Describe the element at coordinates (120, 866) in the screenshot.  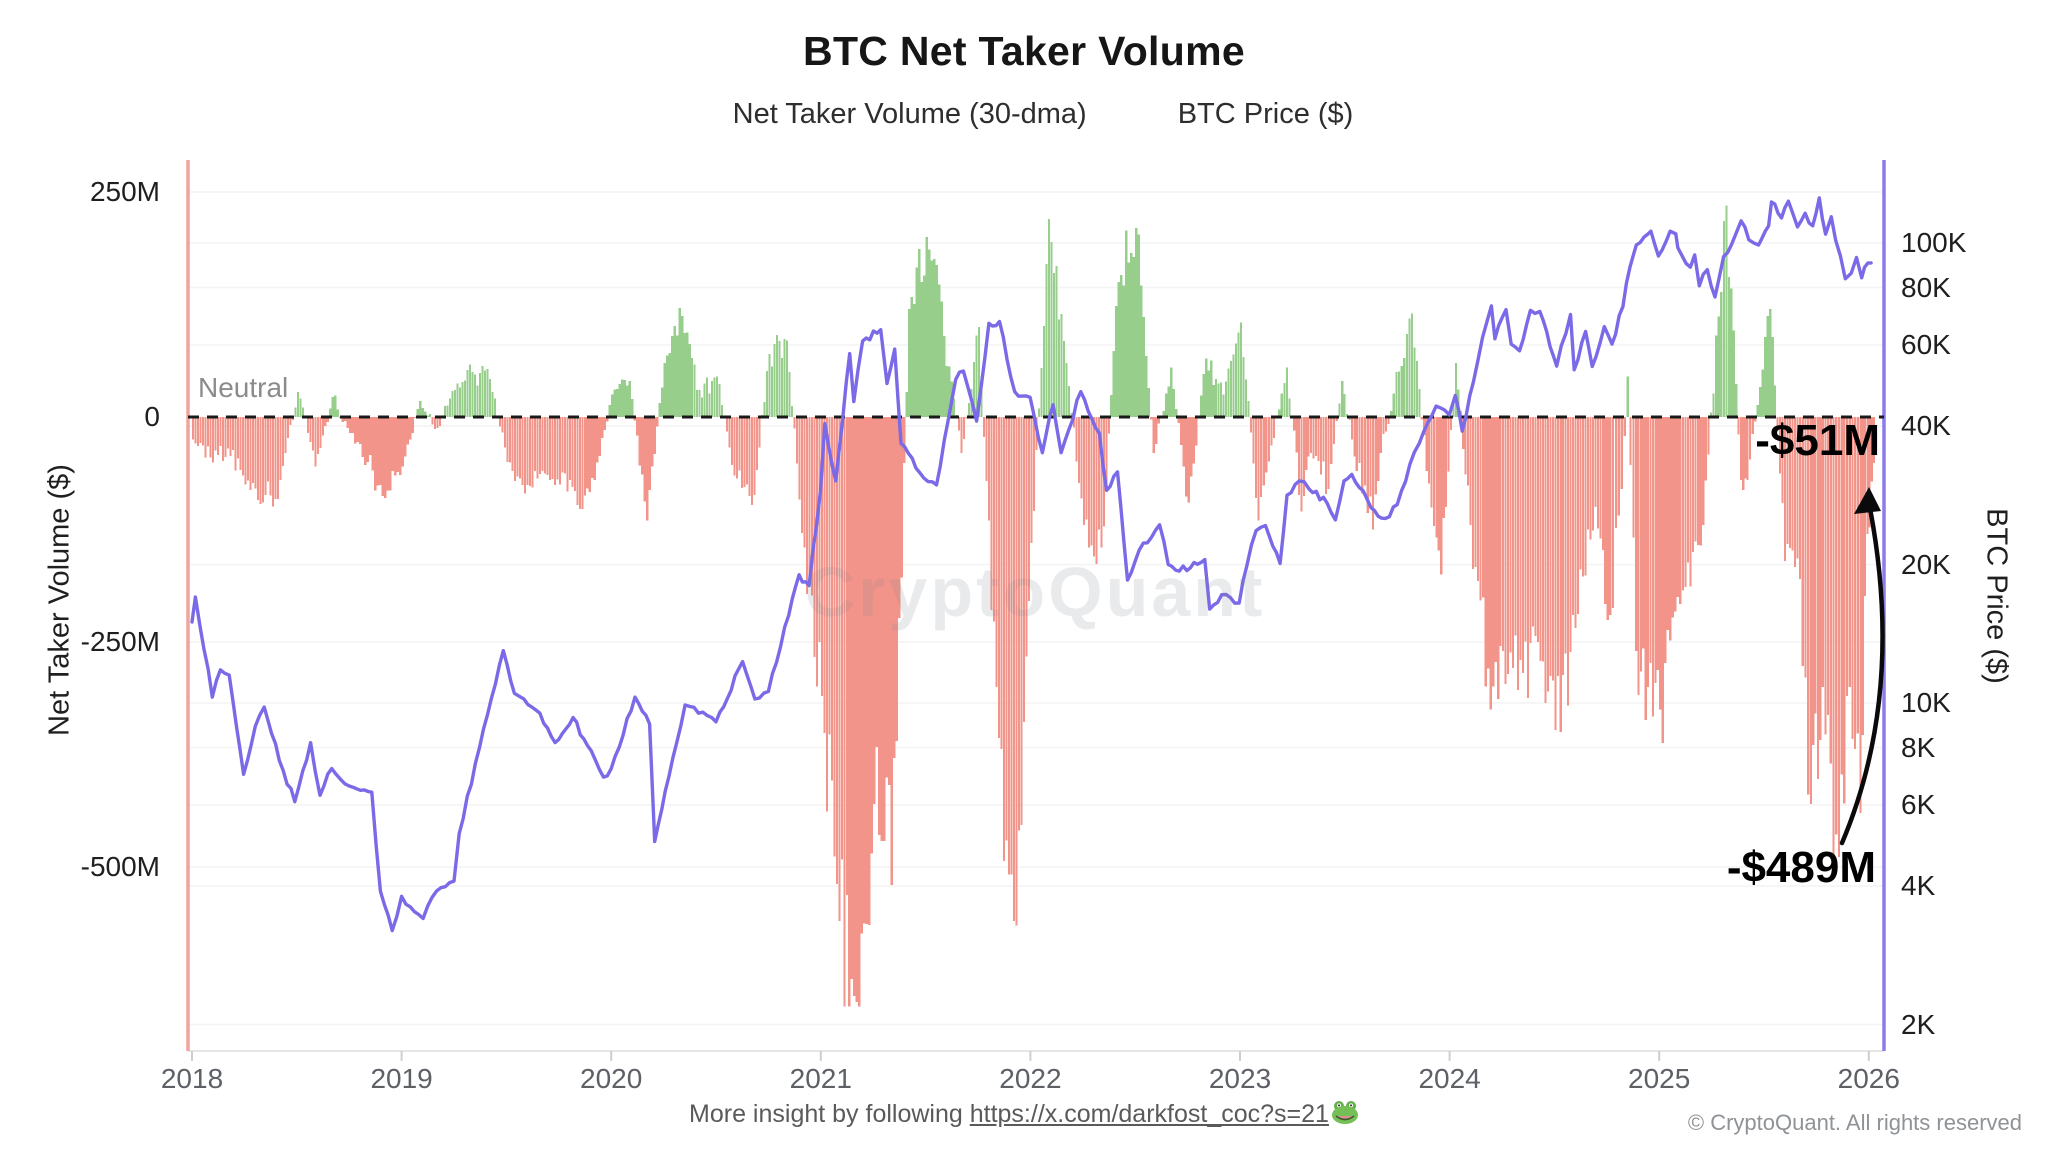
I see `left-axis-tick-label: -500M` at that location.